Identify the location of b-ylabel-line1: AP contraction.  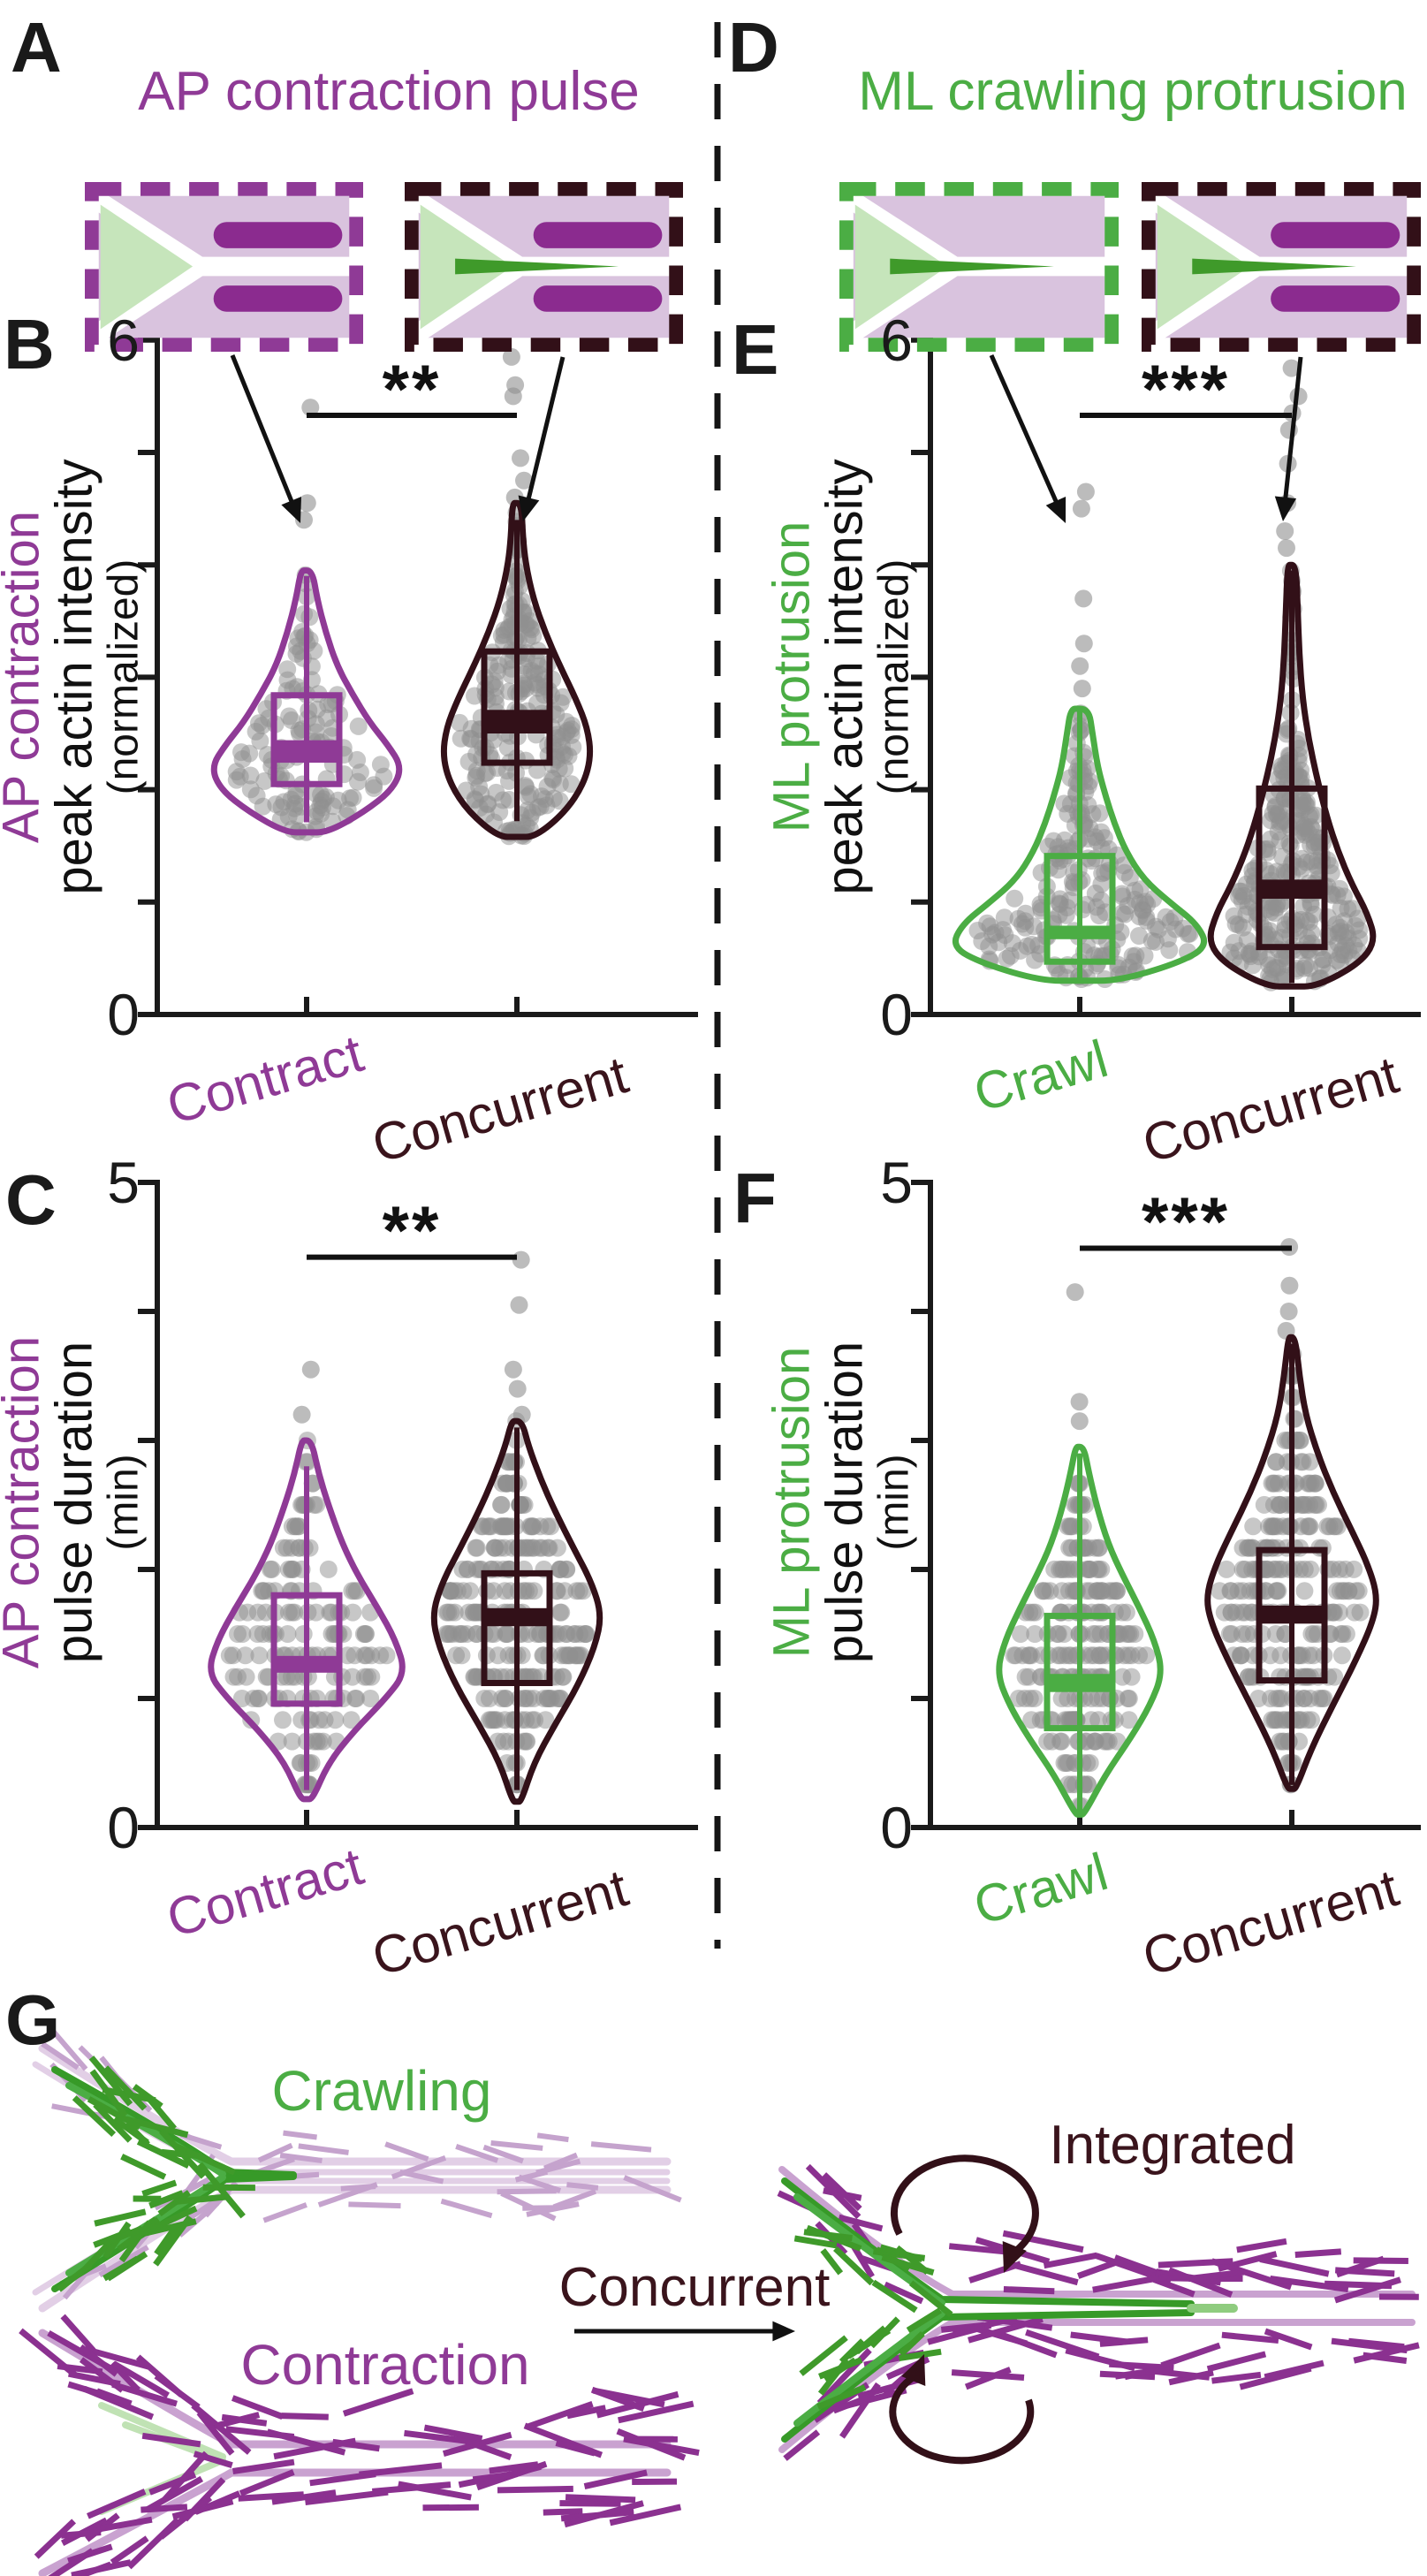
(25, 677).